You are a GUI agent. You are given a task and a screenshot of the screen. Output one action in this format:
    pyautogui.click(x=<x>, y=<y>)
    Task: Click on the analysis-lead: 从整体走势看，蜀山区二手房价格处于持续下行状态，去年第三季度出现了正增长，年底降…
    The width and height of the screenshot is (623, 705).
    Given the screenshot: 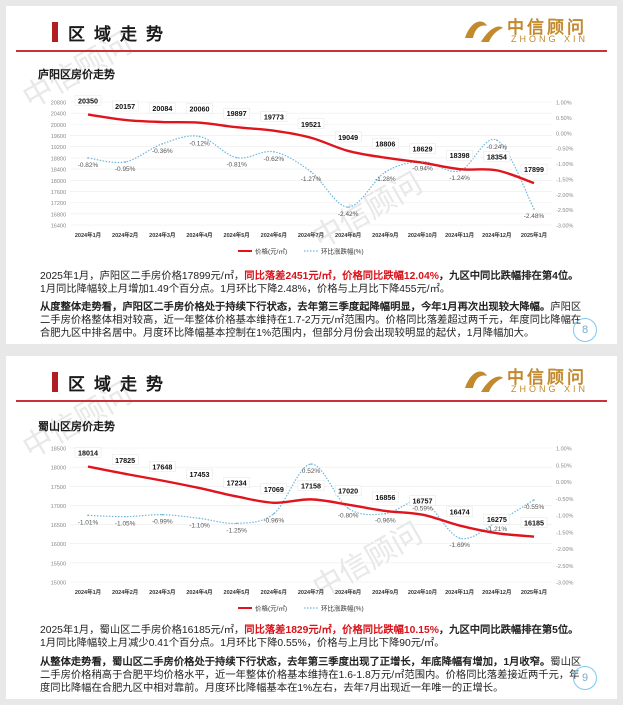 What is the action you would take?
    pyautogui.click(x=295, y=662)
    